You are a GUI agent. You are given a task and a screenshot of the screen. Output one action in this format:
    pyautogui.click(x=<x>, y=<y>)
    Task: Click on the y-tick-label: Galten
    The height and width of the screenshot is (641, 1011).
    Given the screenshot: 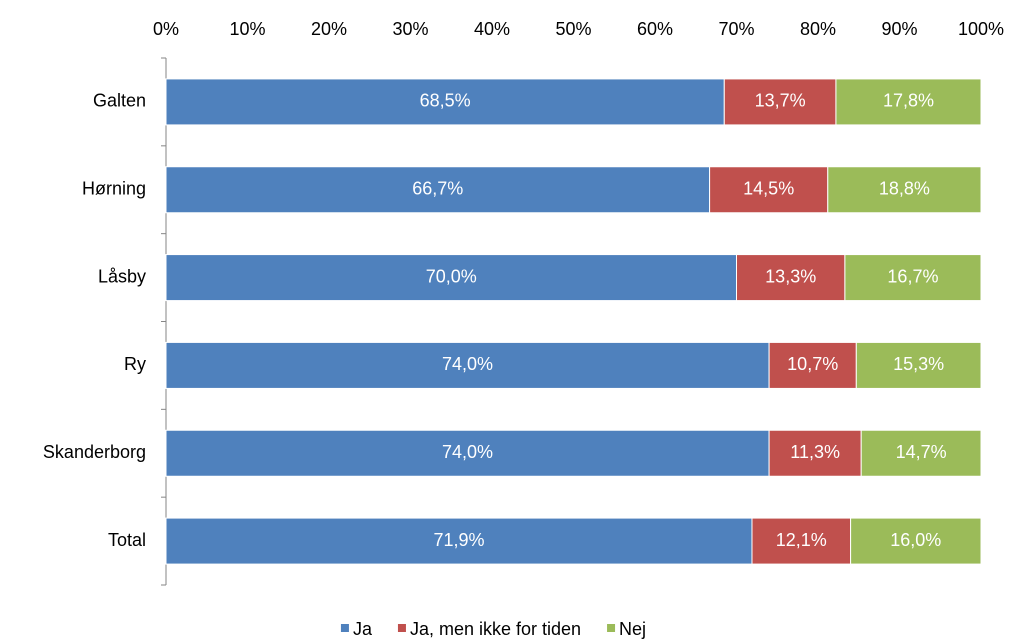 What is the action you would take?
    pyautogui.click(x=119, y=101)
    